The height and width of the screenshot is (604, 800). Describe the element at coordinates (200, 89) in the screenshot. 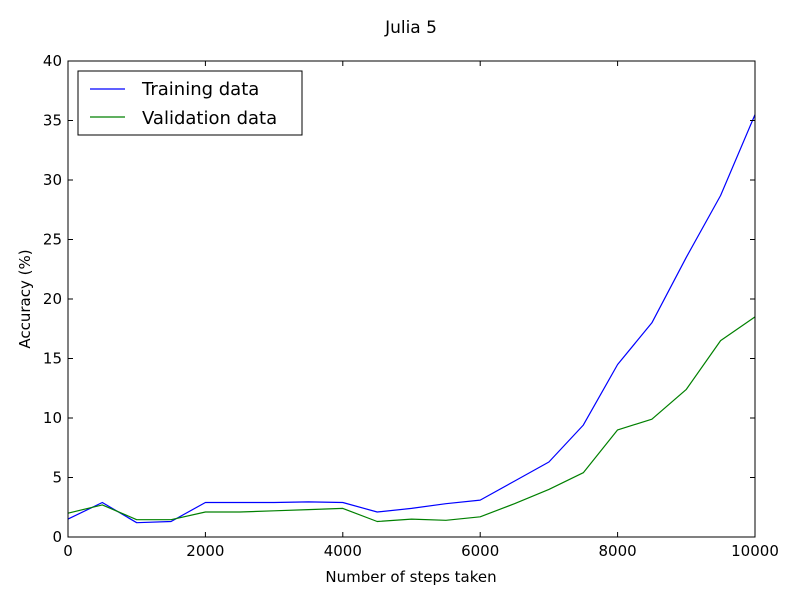

I see `legend-label-training: Training data` at that location.